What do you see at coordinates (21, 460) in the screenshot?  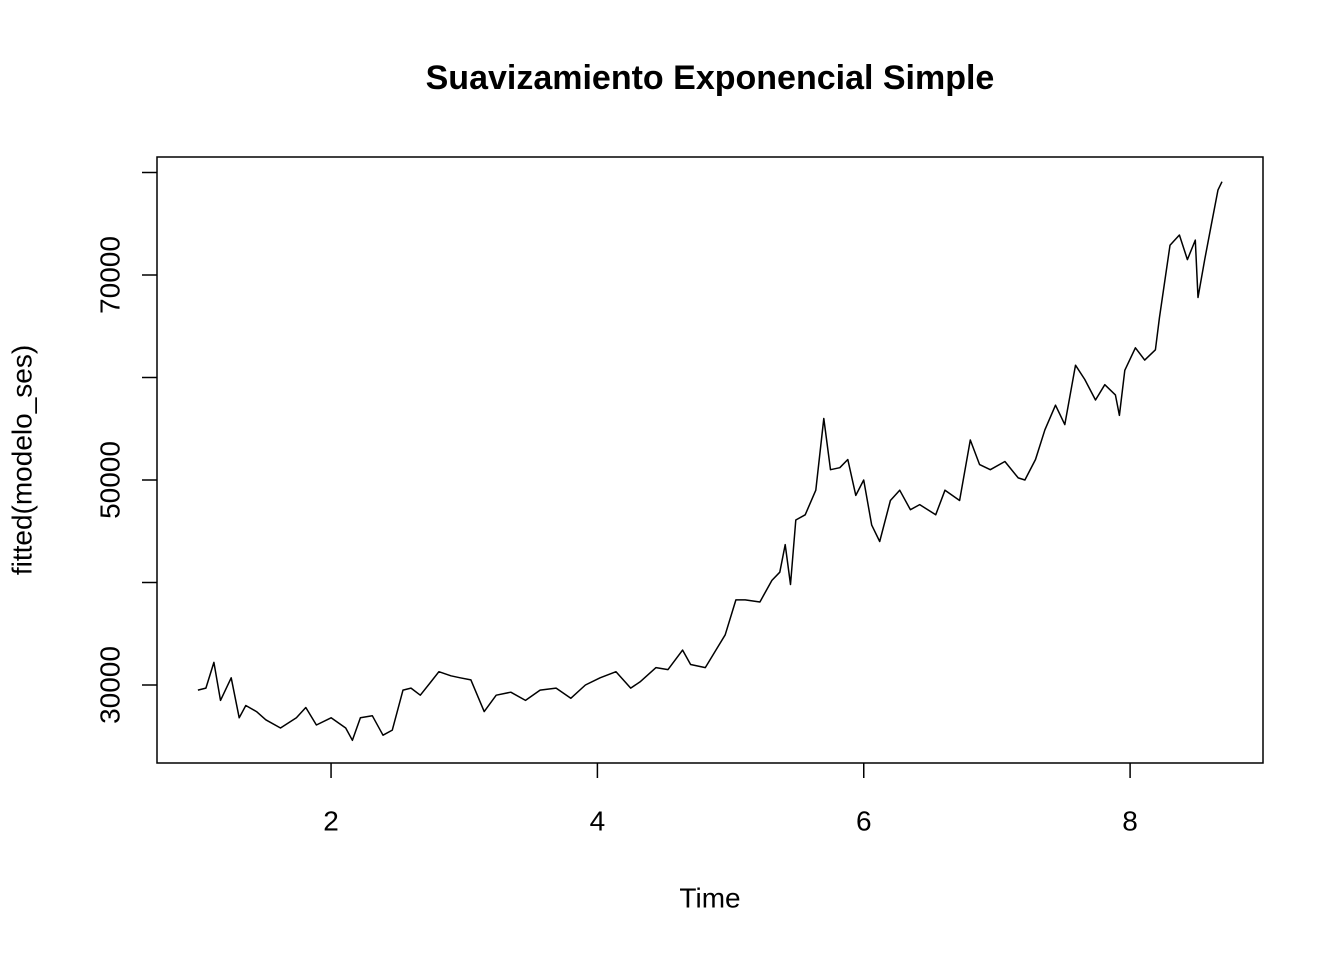 I see `y-axis-label: fitted(modelo_ses)` at bounding box center [21, 460].